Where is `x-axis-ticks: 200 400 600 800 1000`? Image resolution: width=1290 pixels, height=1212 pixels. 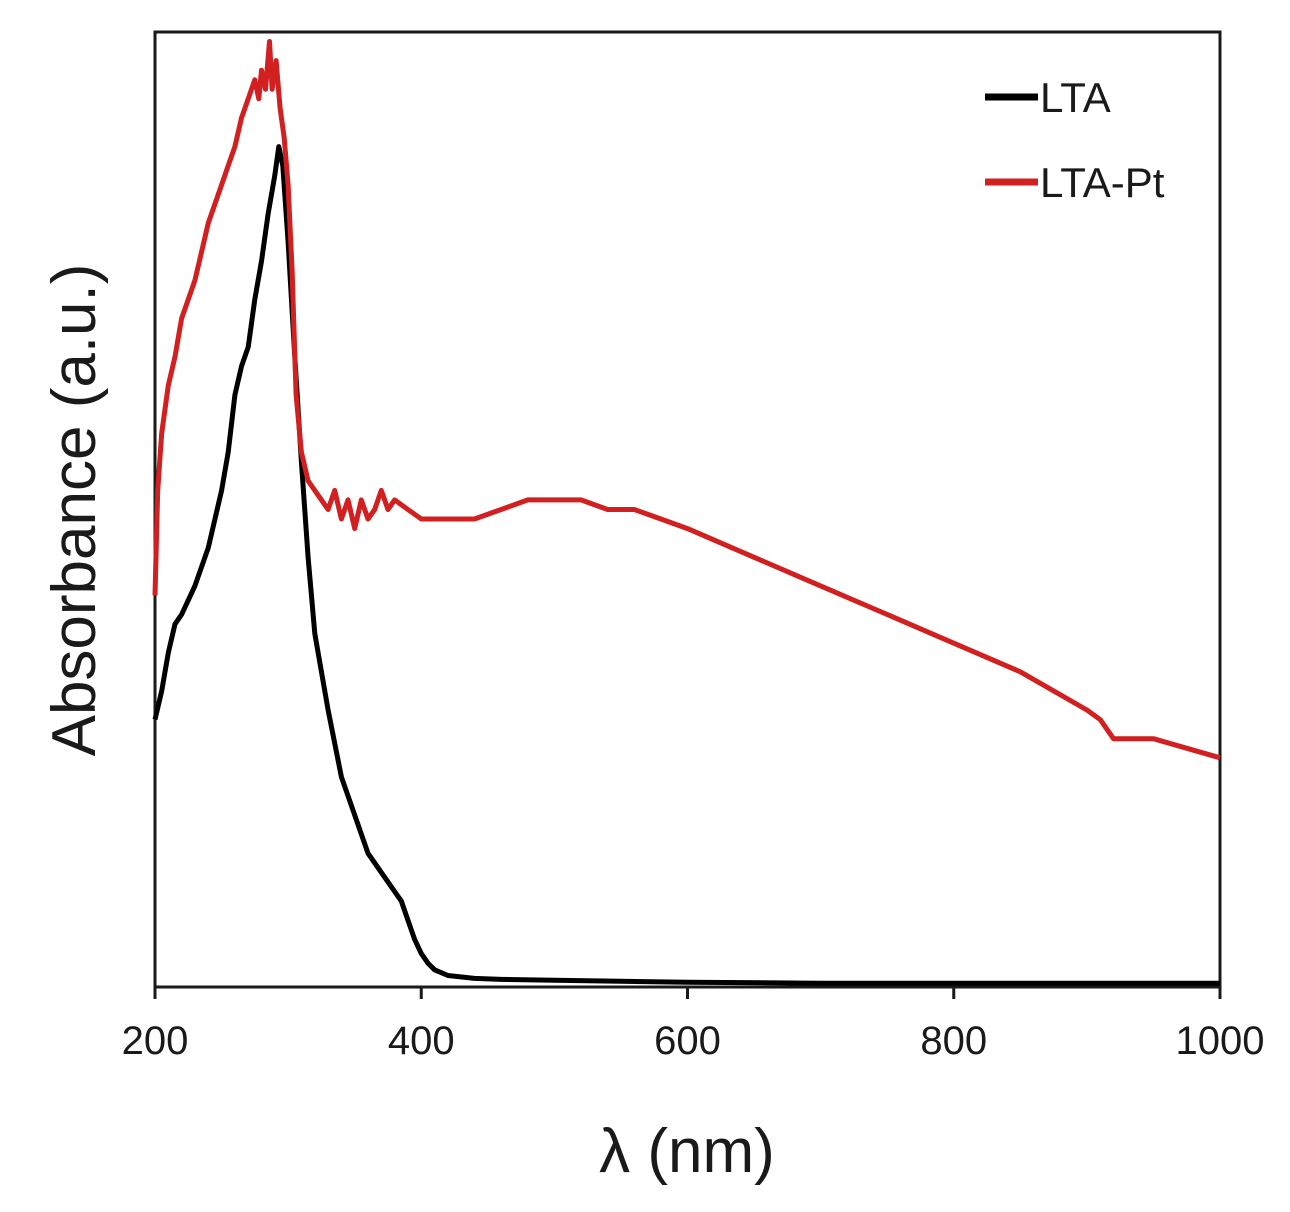 x-axis-ticks: 200 400 600 800 1000 is located at coordinates (693, 1025).